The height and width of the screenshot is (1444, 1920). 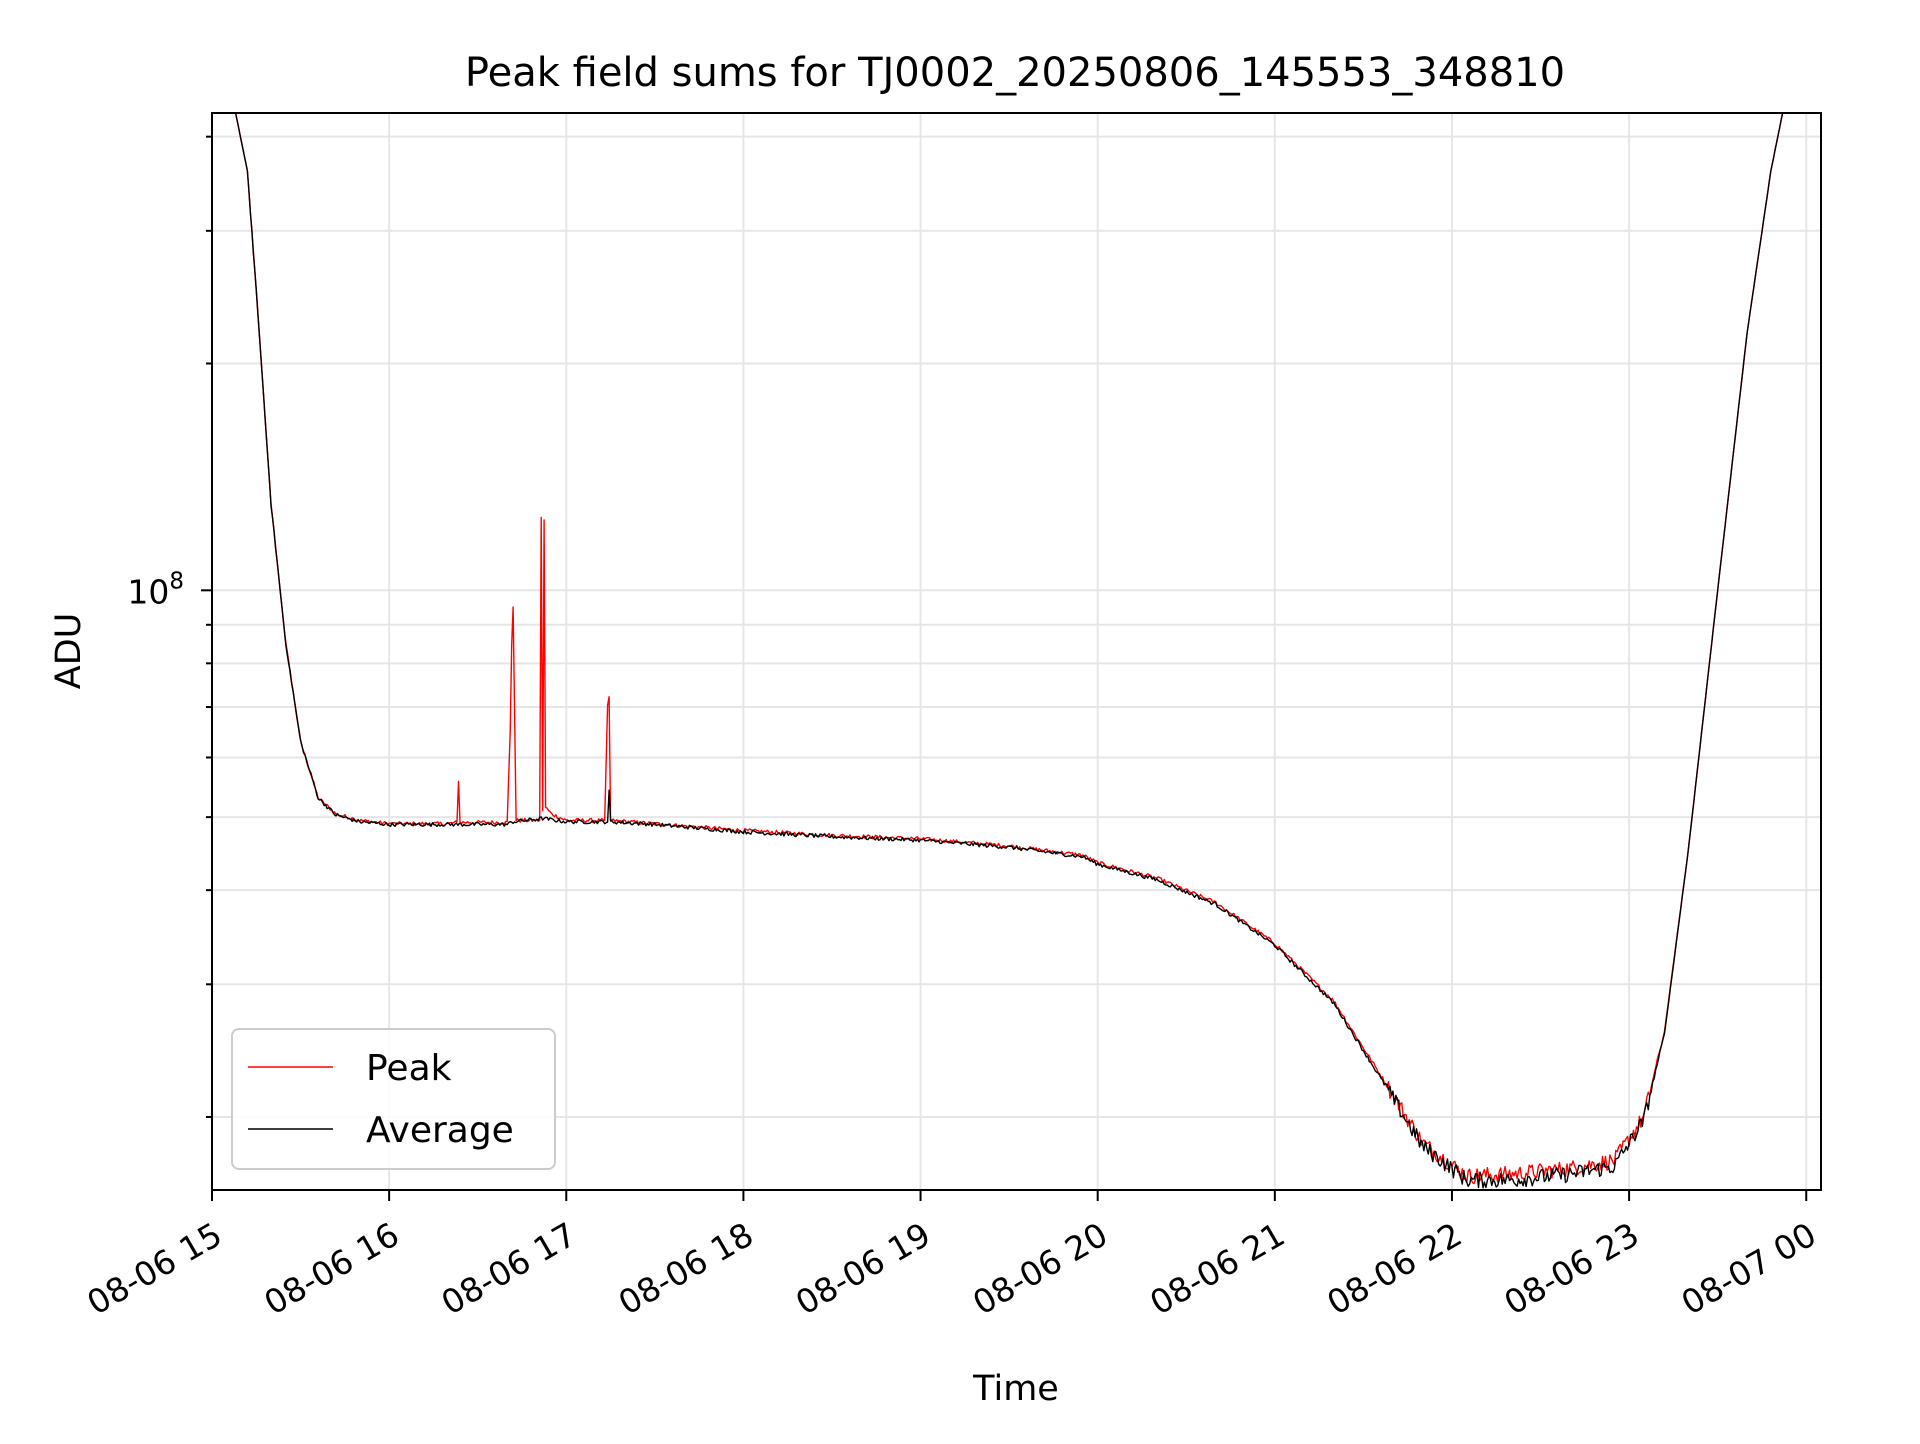 What do you see at coordinates (686, 1269) in the screenshot?
I see `x-tick-label: 08-06 18` at bounding box center [686, 1269].